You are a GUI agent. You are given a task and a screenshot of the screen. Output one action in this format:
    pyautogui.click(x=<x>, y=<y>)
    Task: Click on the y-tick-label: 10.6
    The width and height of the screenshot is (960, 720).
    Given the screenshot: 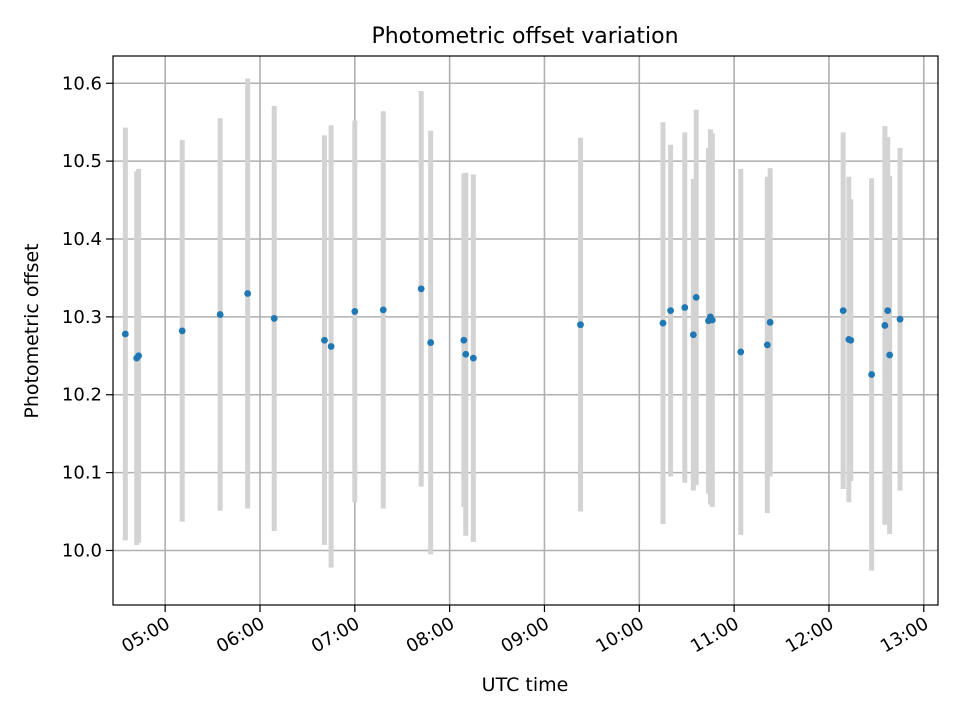 What is the action you would take?
    pyautogui.click(x=82, y=83)
    